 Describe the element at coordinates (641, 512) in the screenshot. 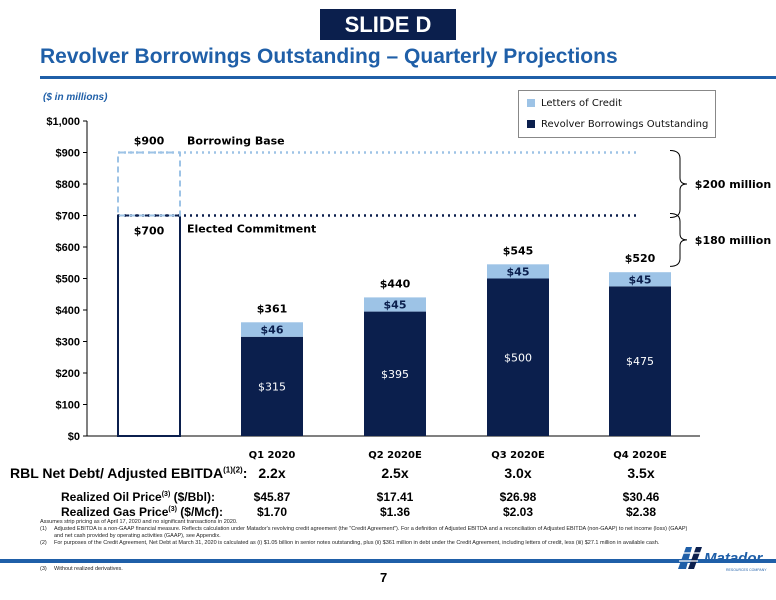

I see `gas-price-q4: $2.38` at that location.